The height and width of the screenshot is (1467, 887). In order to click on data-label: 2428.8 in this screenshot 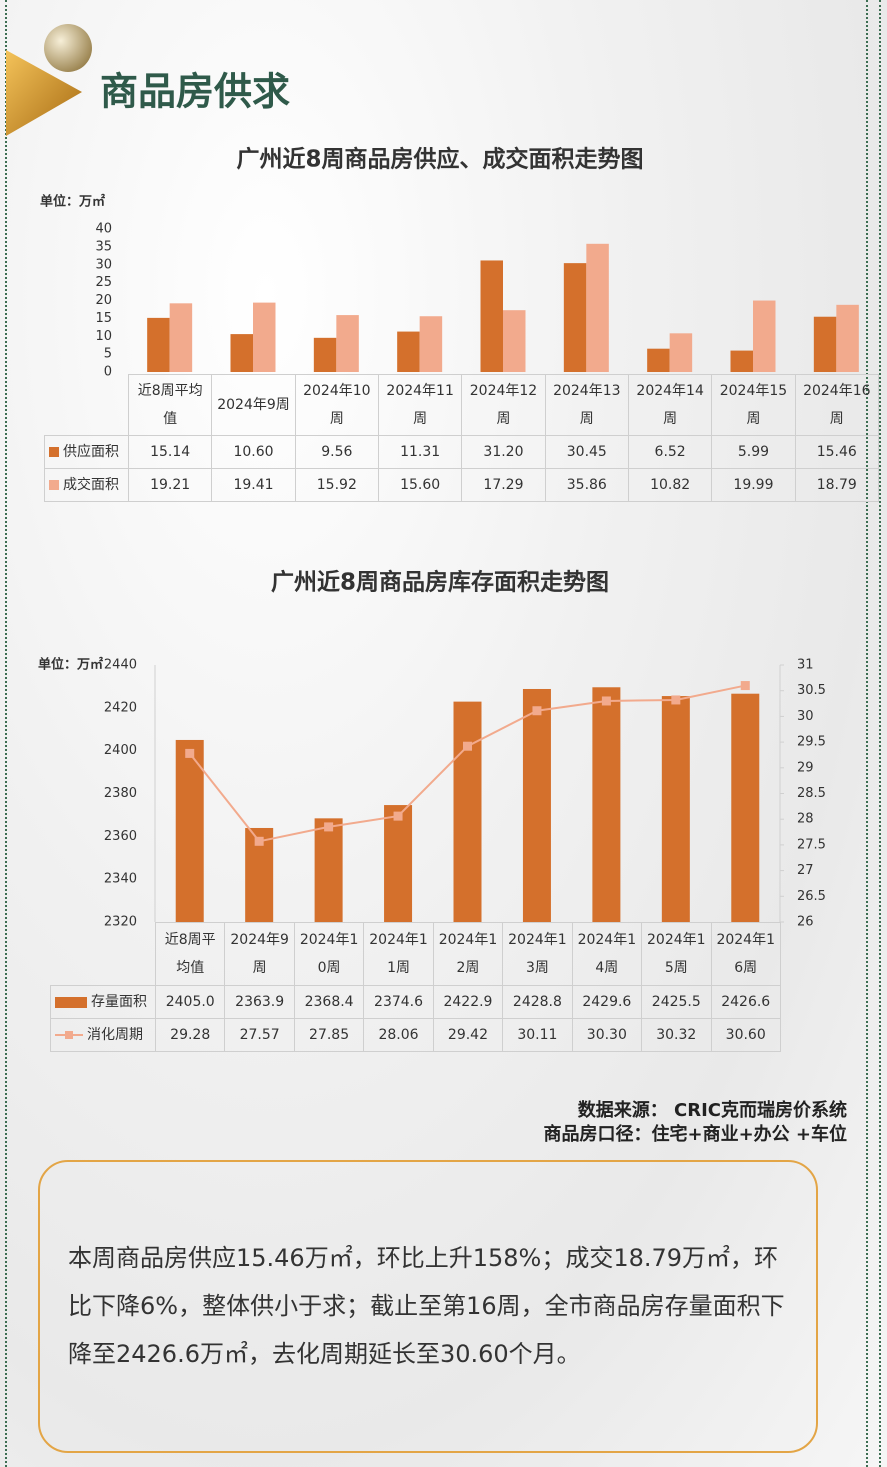, I will do `click(537, 1002)`.